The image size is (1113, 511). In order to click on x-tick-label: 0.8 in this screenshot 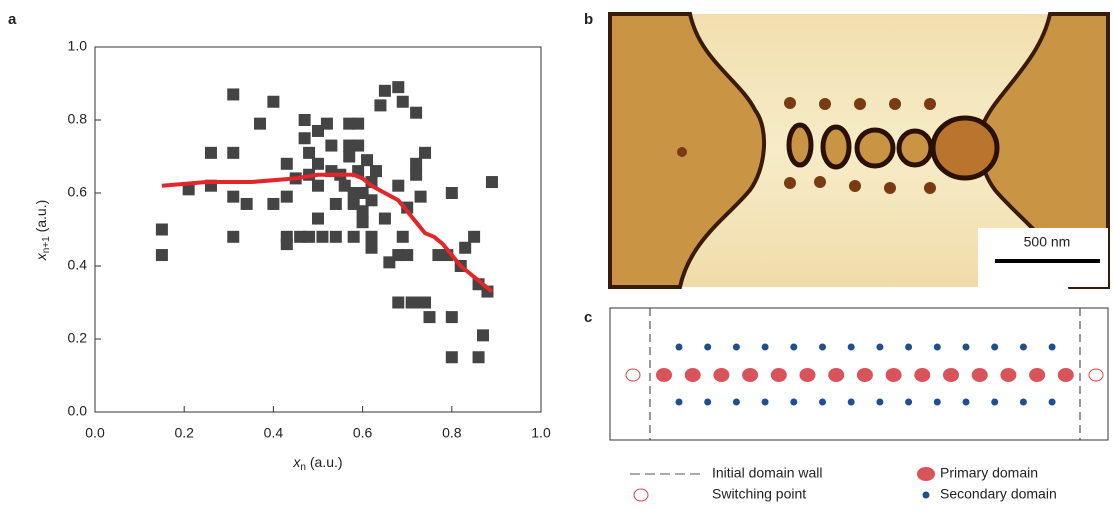, I will do `click(452, 433)`.